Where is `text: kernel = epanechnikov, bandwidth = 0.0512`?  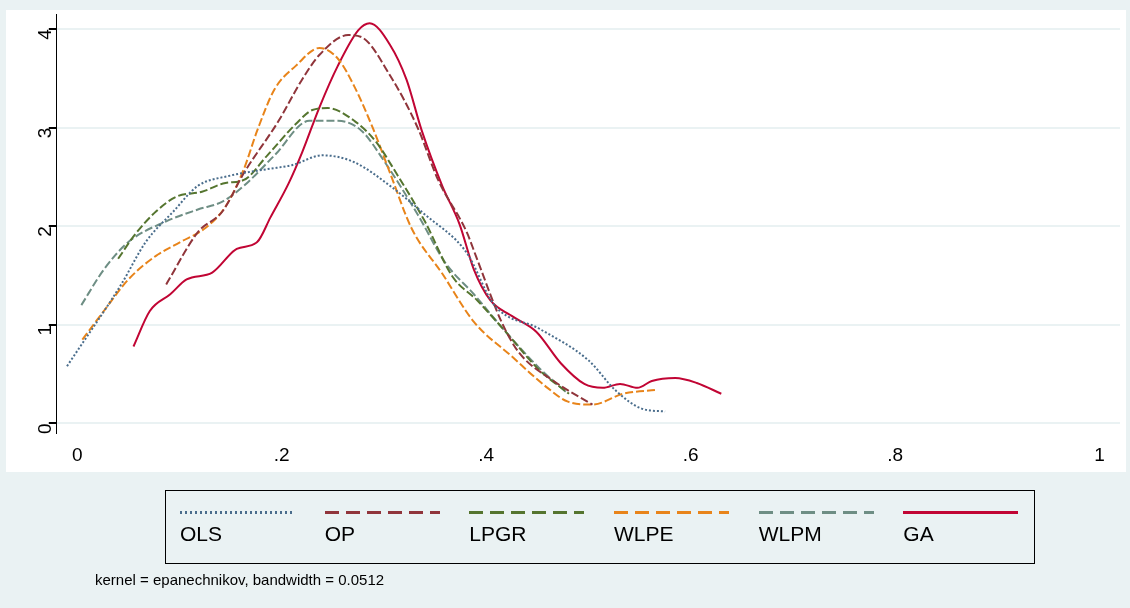 text: kernel = epanechnikov, bandwidth = 0.0512 is located at coordinates (240, 579).